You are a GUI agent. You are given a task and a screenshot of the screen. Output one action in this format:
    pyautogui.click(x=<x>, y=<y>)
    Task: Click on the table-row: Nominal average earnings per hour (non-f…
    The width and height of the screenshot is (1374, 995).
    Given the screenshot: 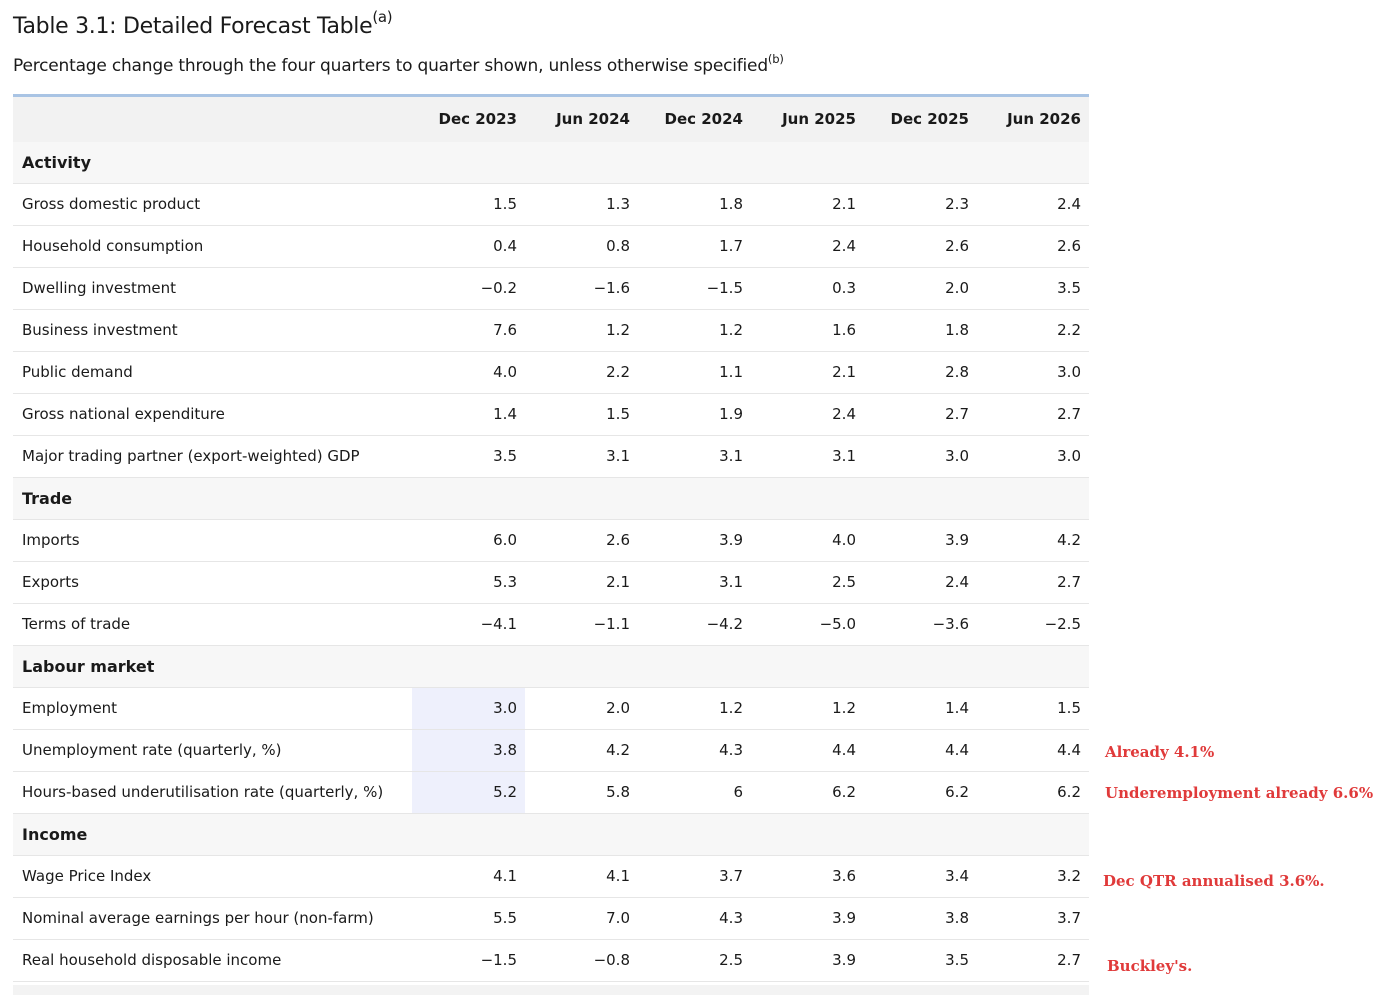 What is the action you would take?
    pyautogui.click(x=551, y=918)
    